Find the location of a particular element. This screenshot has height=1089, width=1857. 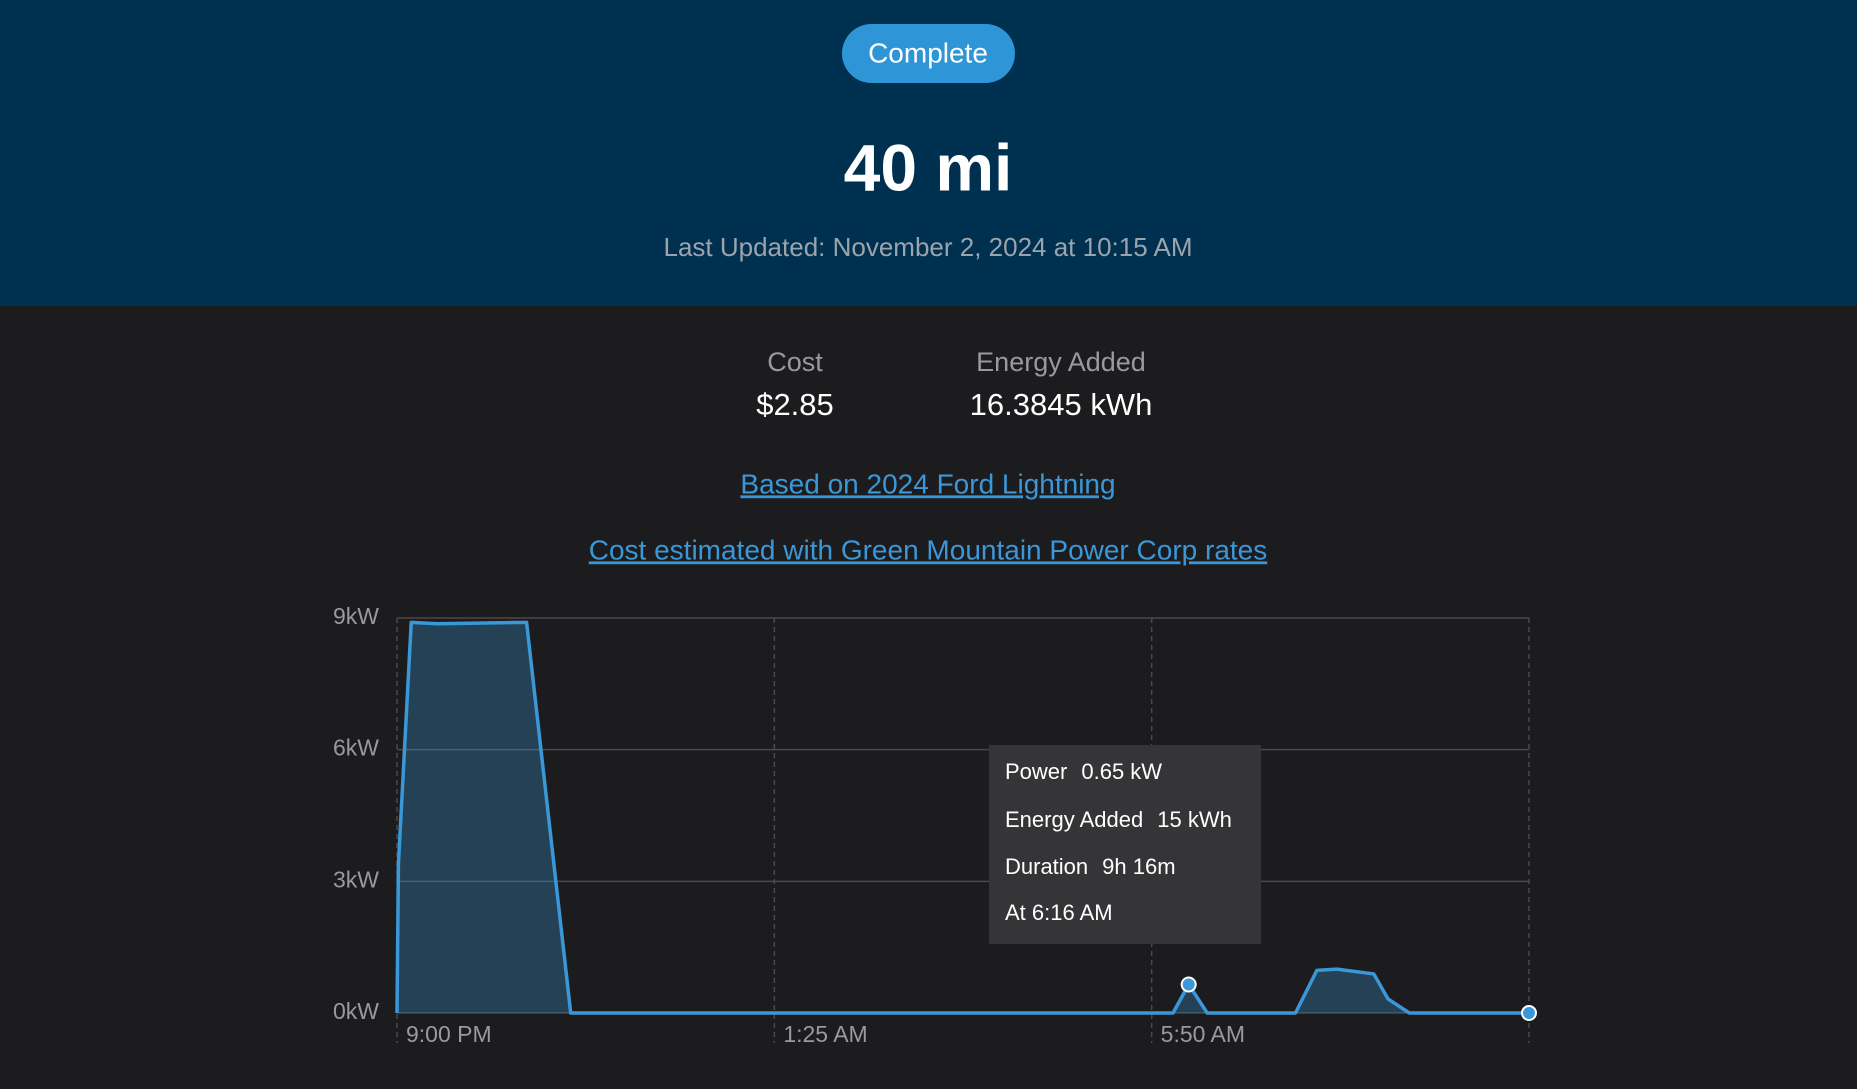

x-tick-label: 1:25 AM is located at coordinates (825, 1034).